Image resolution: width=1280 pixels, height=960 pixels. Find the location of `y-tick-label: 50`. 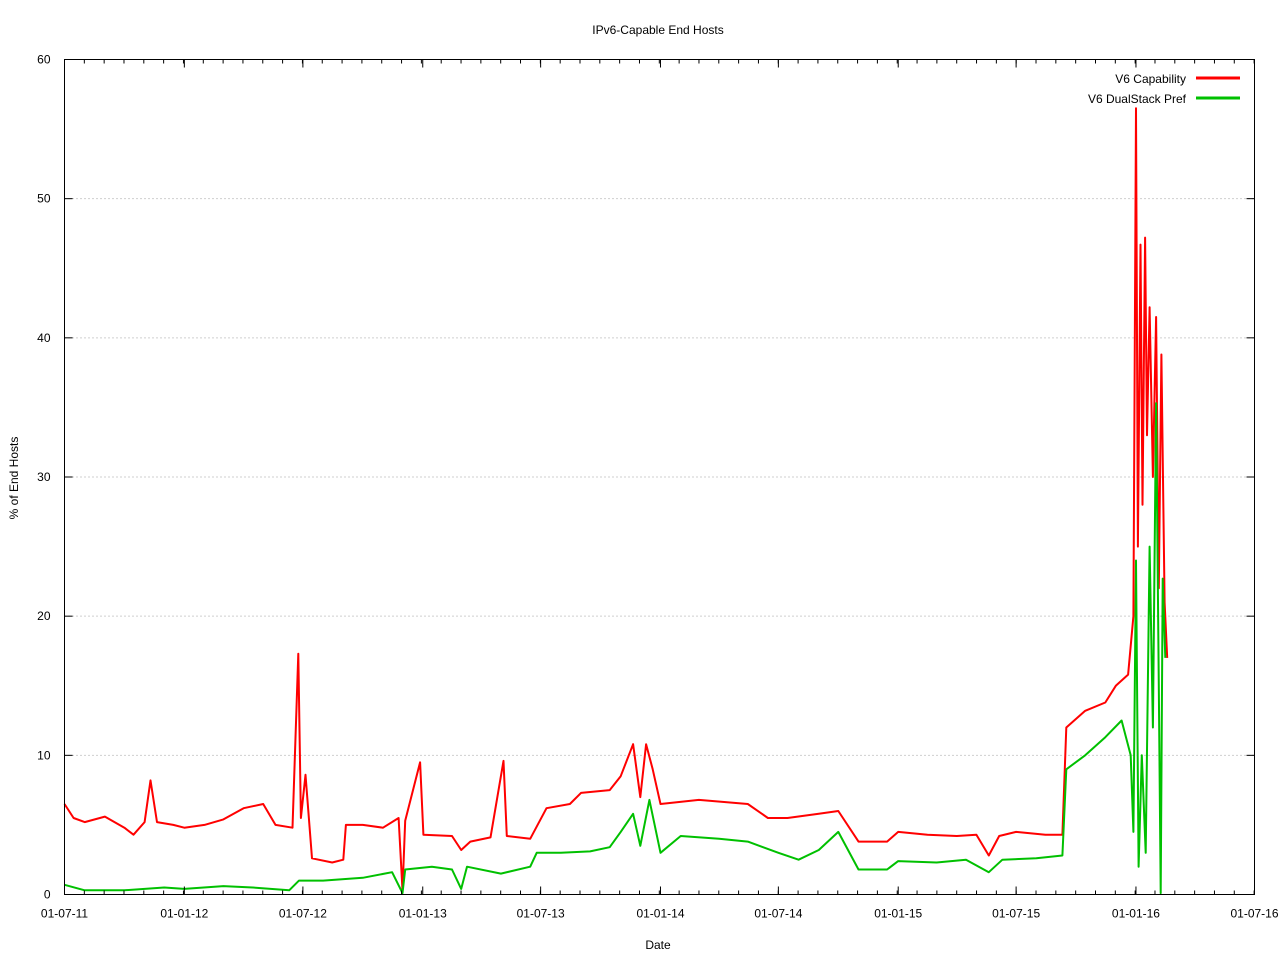

y-tick-label: 50 is located at coordinates (44, 199).